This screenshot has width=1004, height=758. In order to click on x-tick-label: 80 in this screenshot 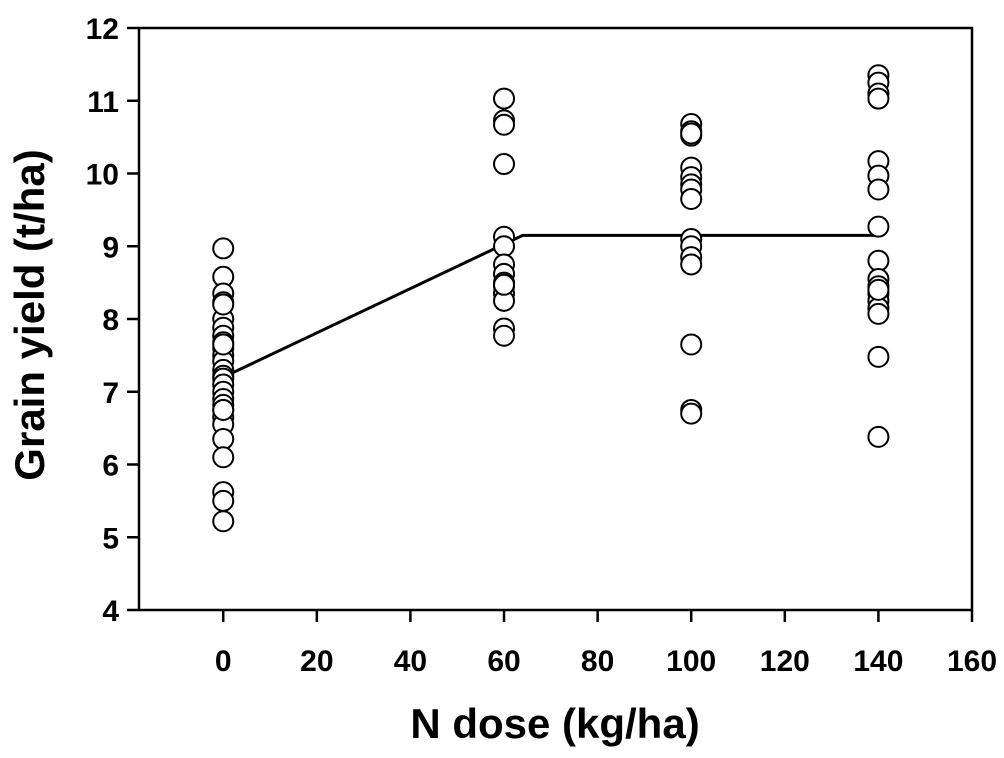, I will do `click(597, 661)`.